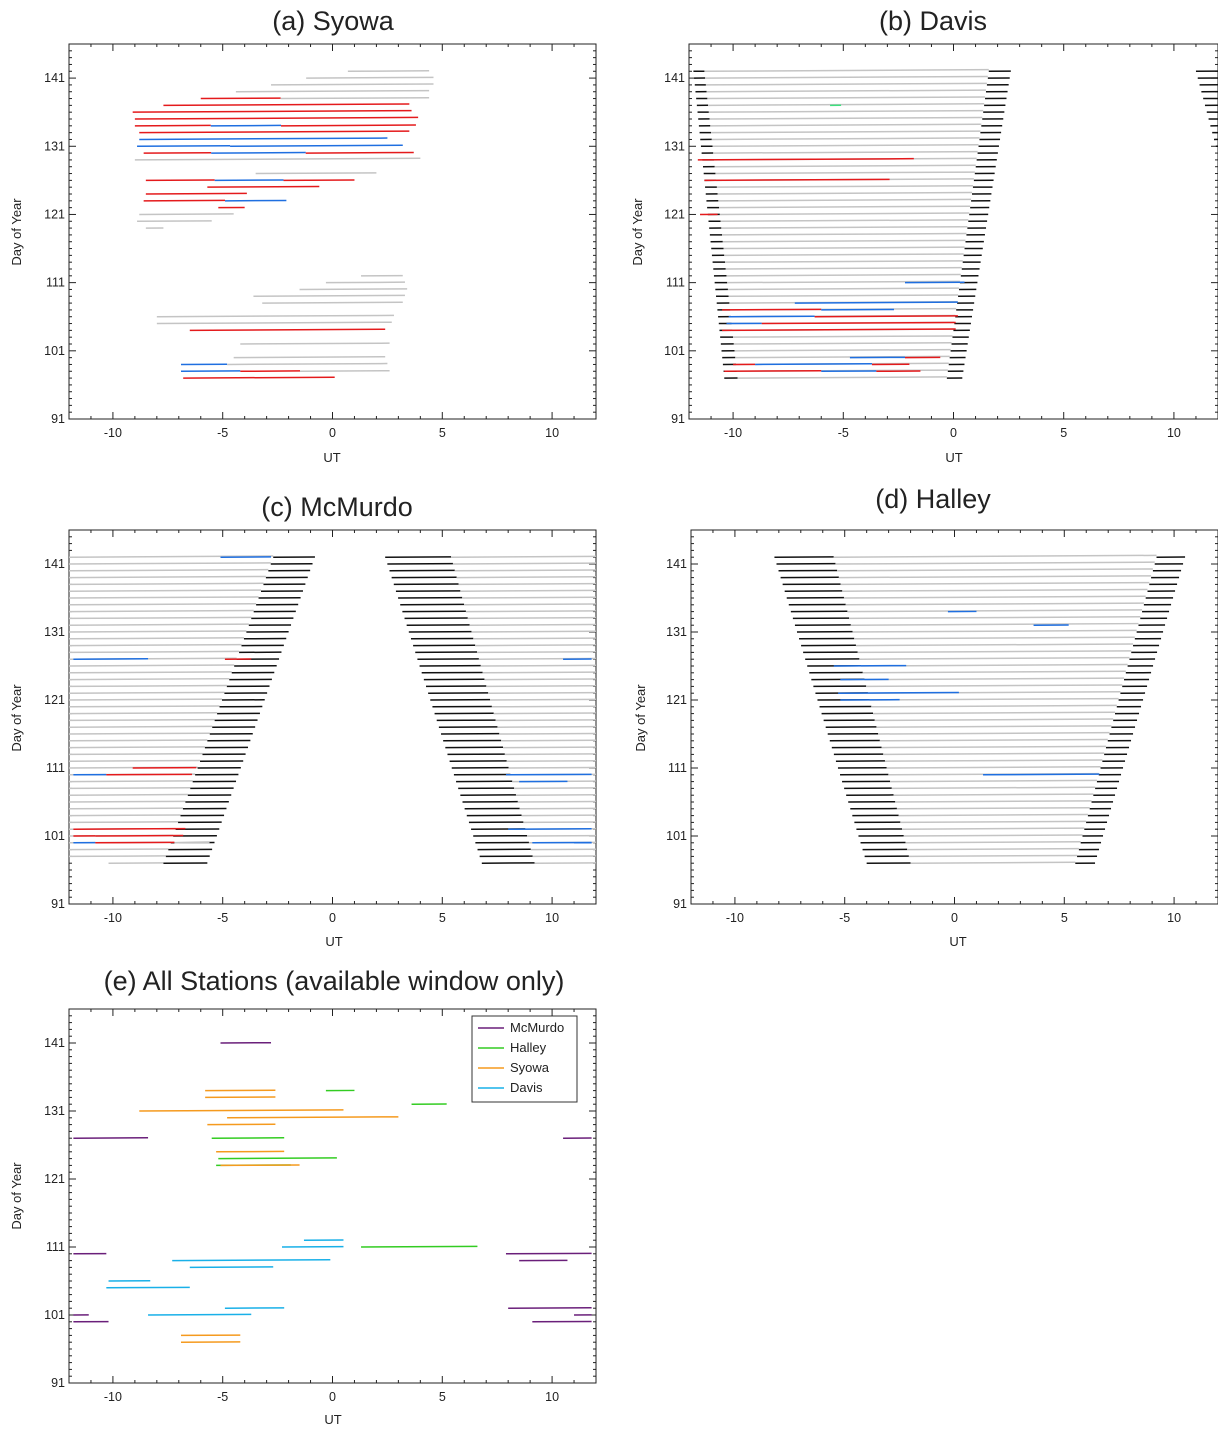  Describe the element at coordinates (933, 21) in the screenshot. I see `chart-title: (b) Davis` at that location.